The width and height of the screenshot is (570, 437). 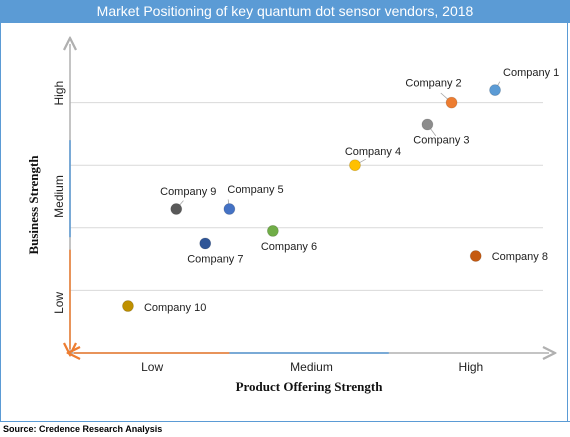 What do you see at coordinates (285, 429) in the screenshot?
I see `source-note: Source: Credence Research Analysis` at bounding box center [285, 429].